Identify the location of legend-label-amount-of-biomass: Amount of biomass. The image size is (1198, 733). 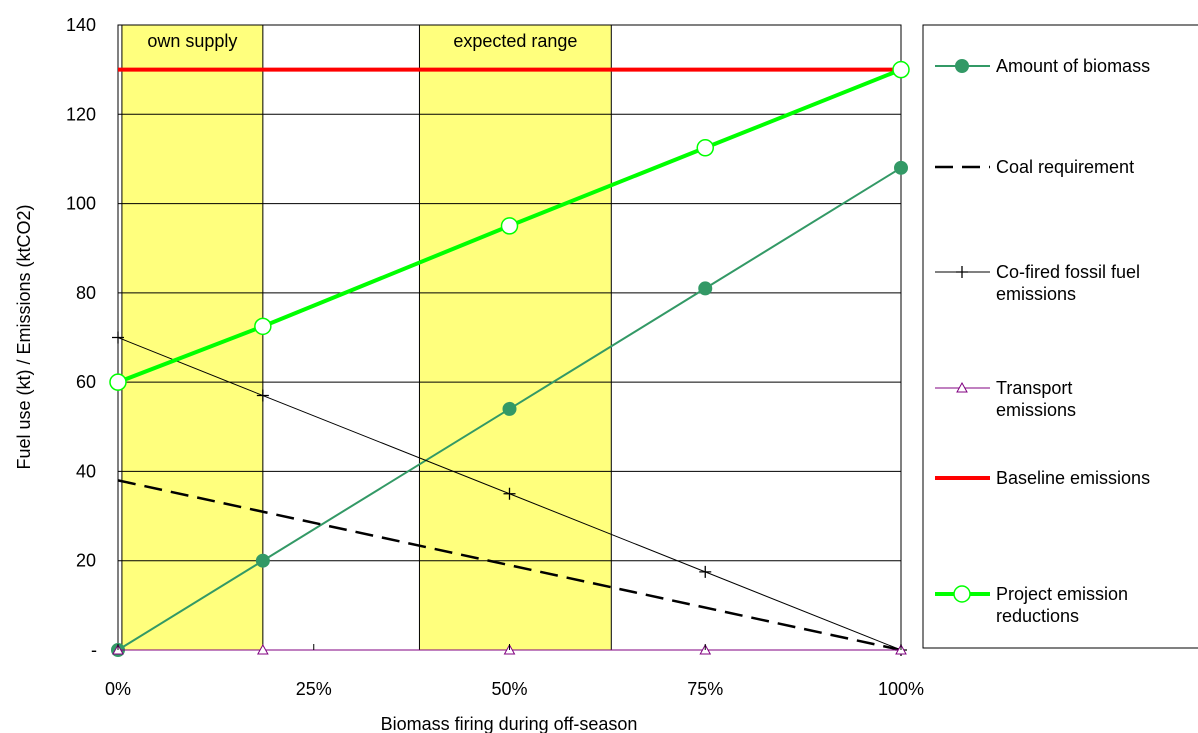
(1073, 66).